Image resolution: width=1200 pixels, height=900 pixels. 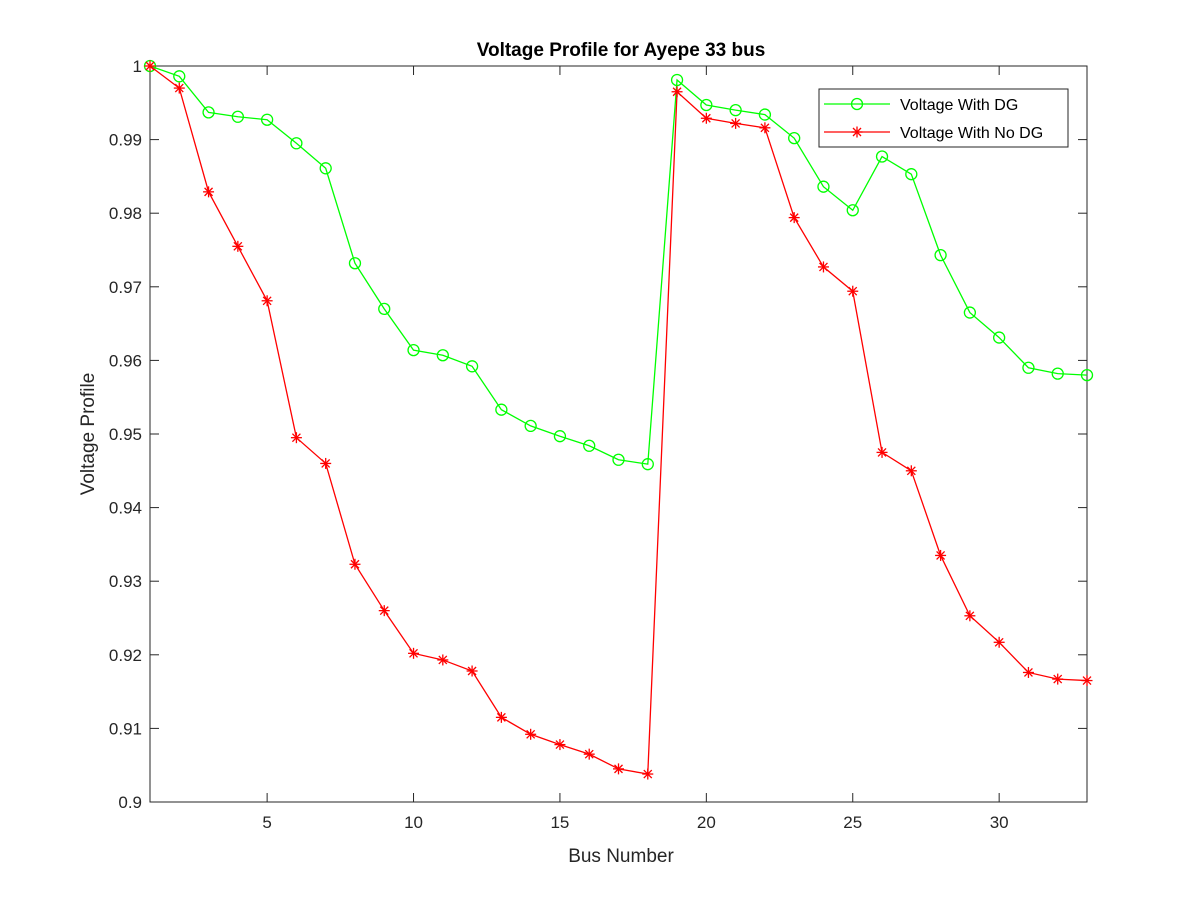 What do you see at coordinates (706, 822) in the screenshot?
I see `x-tick-label: 20` at bounding box center [706, 822].